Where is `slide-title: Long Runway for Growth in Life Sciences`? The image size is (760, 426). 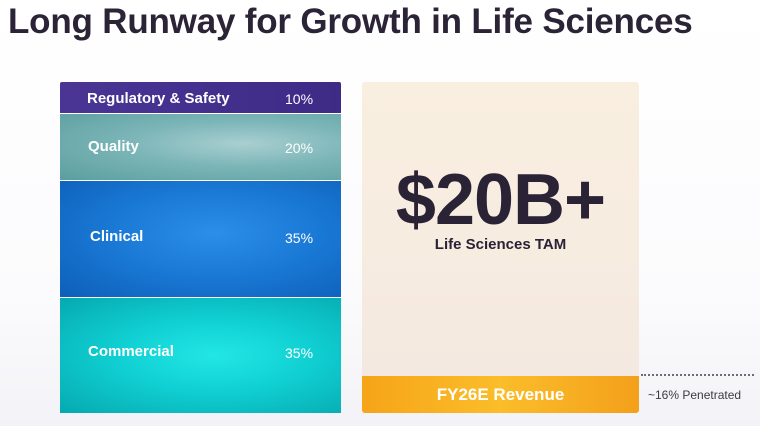
slide-title: Long Runway for Growth in Life Sciences is located at coordinates (350, 21).